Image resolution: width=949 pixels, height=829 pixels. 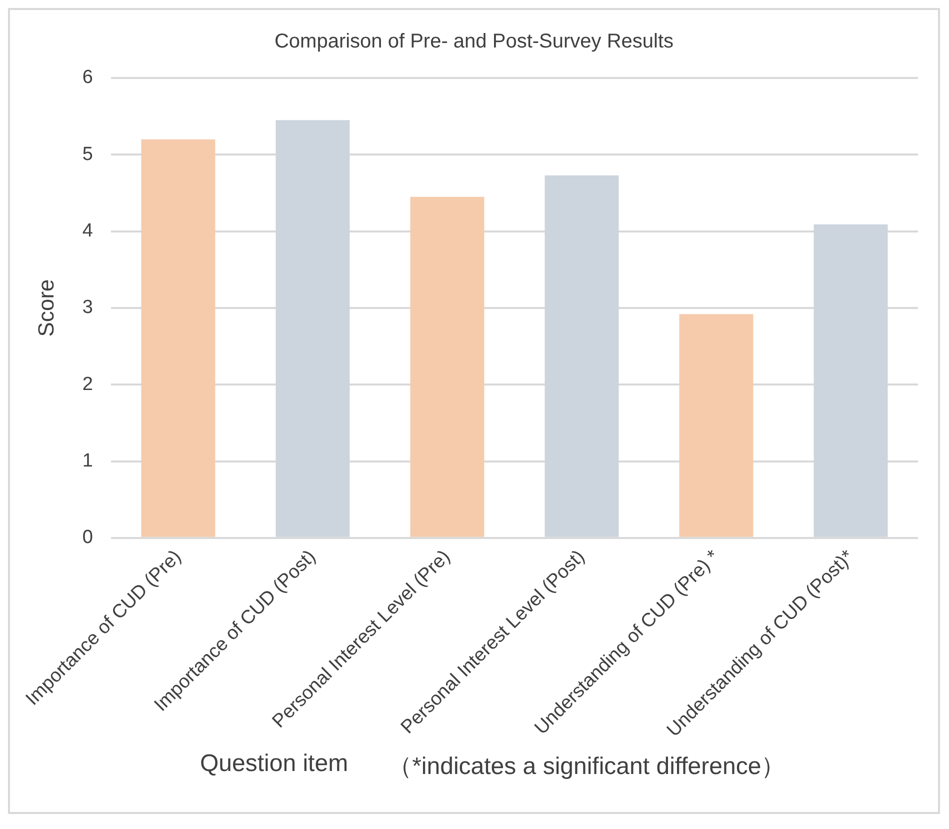 What do you see at coordinates (274, 764) in the screenshot?
I see `x-axis-title: Question item` at bounding box center [274, 764].